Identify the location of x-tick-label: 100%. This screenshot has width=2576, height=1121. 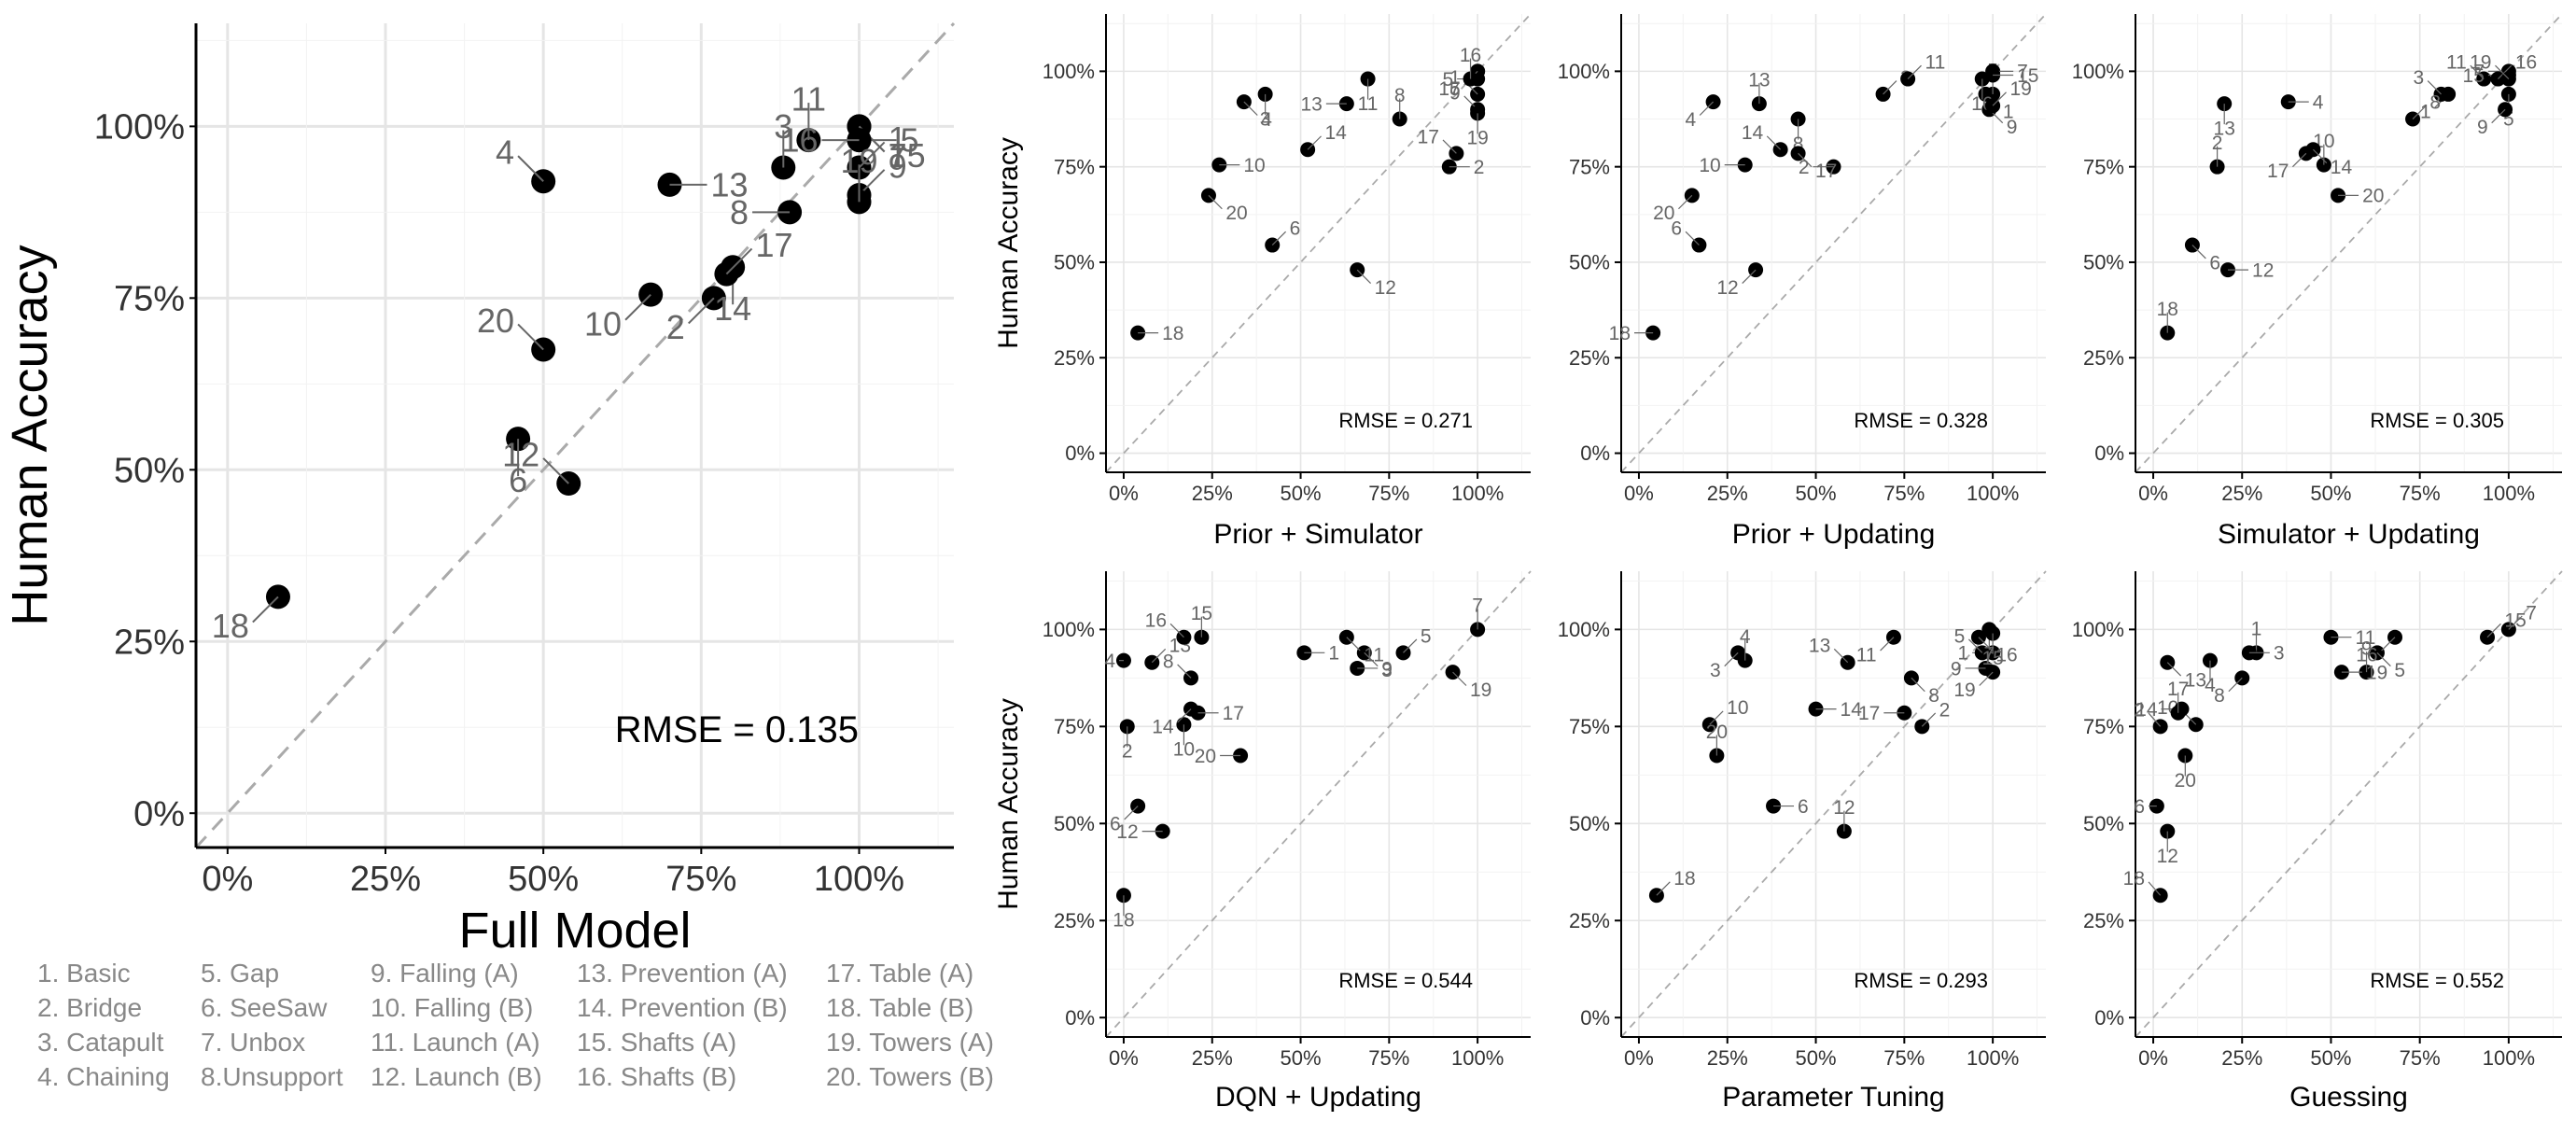
(1477, 1058).